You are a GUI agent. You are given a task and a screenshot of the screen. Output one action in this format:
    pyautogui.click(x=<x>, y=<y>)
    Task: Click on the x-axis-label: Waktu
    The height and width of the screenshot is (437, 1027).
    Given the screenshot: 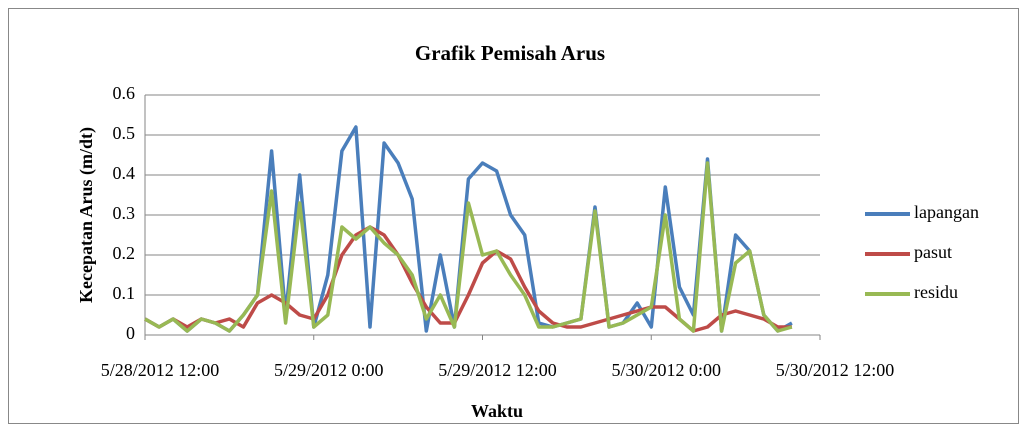 What is the action you would take?
    pyautogui.click(x=497, y=411)
    